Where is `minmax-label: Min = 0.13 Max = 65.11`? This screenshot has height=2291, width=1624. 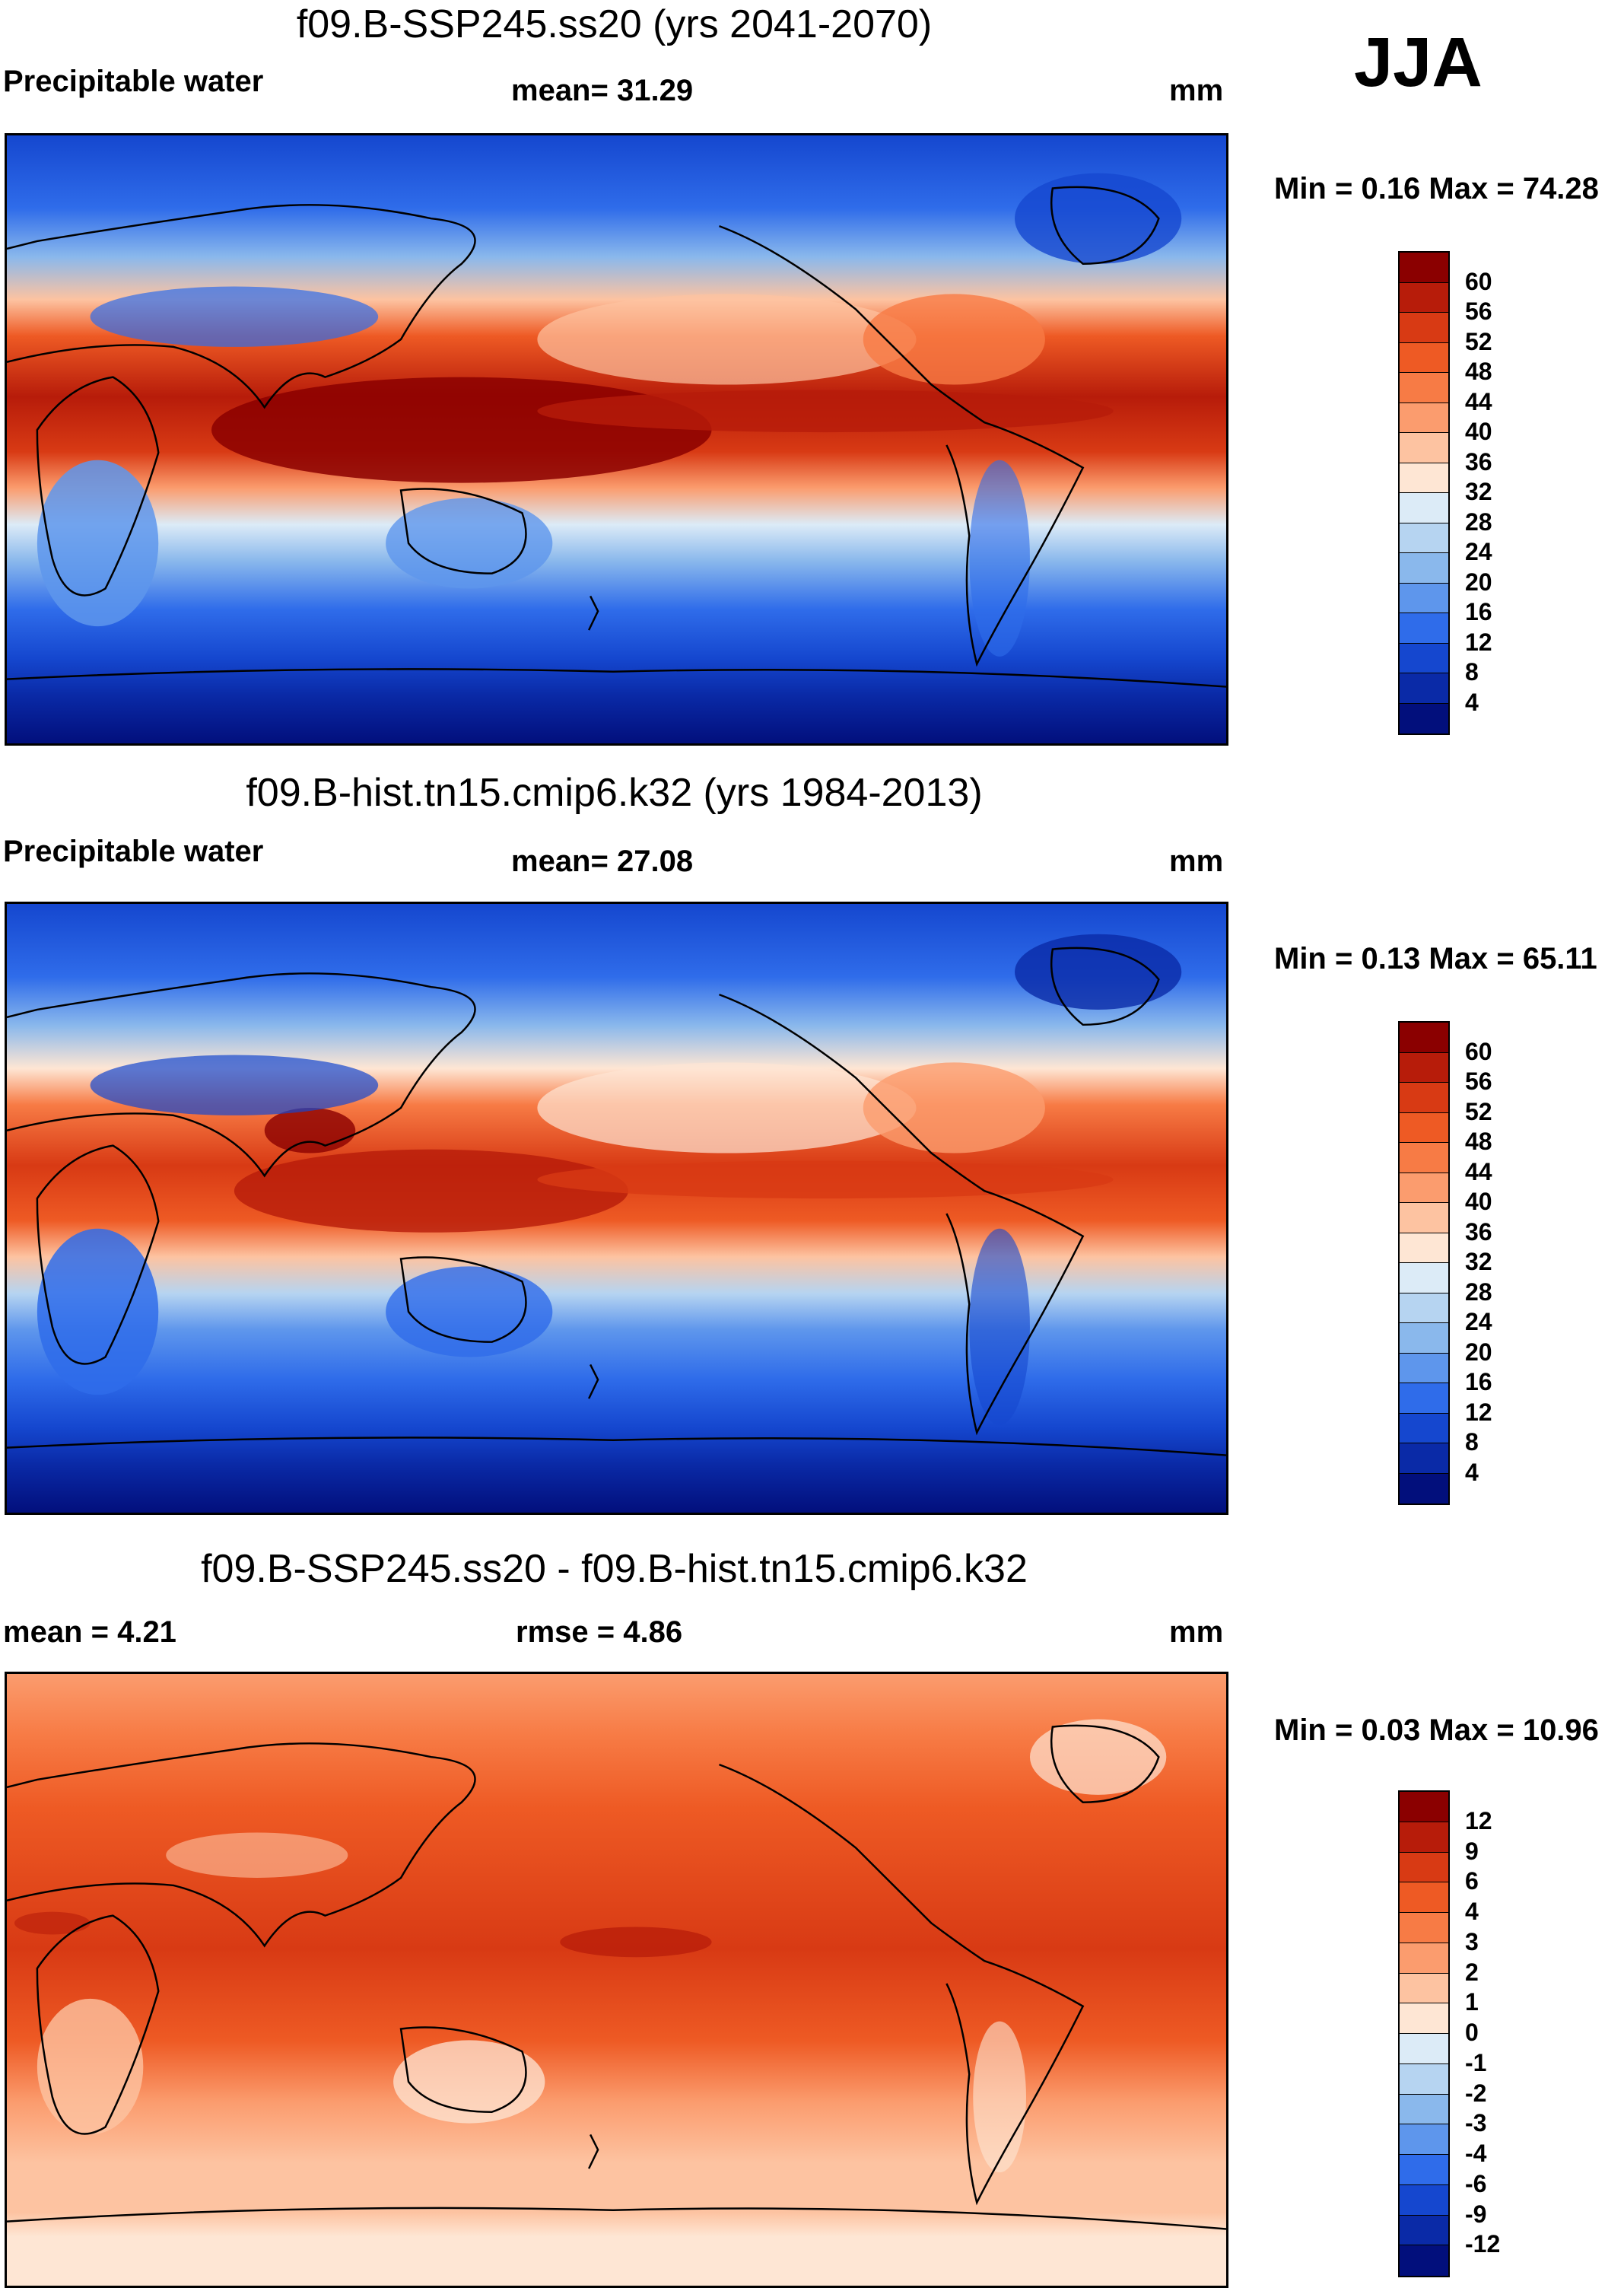
minmax-label: Min = 0.13 Max = 65.11 is located at coordinates (1435, 958).